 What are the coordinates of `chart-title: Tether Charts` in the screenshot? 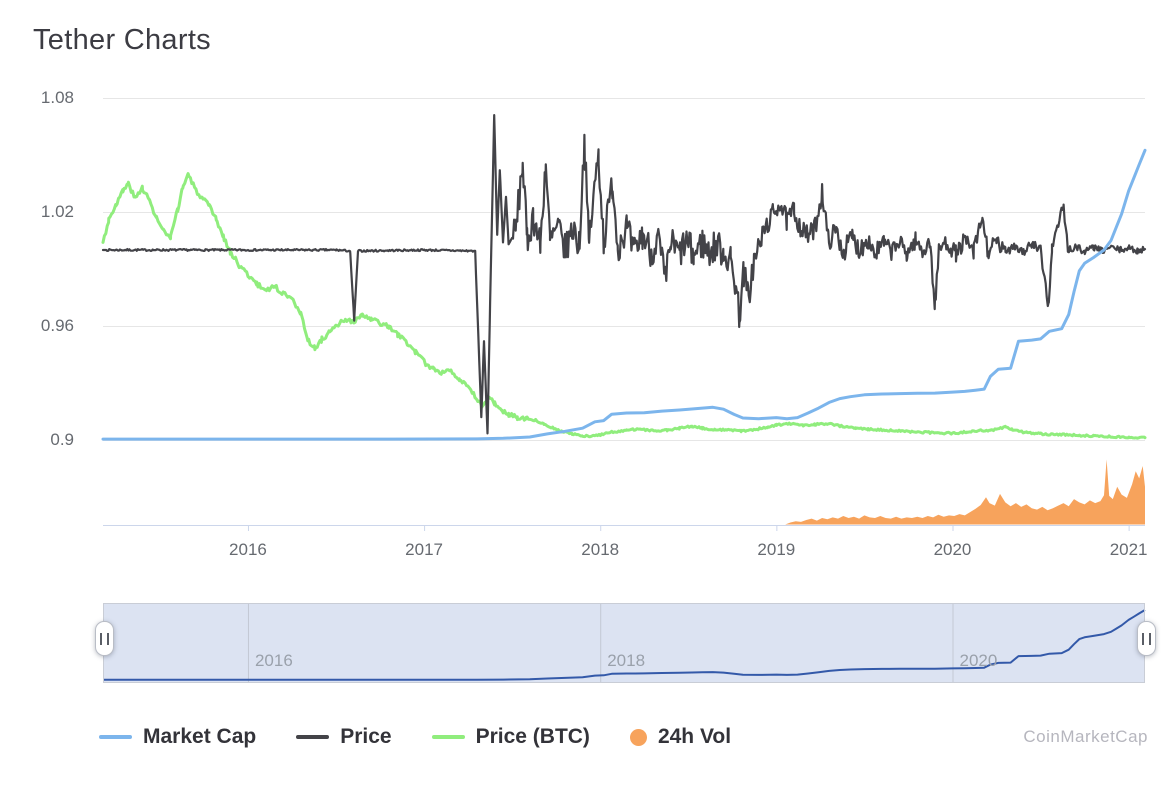 It's located at (122, 40).